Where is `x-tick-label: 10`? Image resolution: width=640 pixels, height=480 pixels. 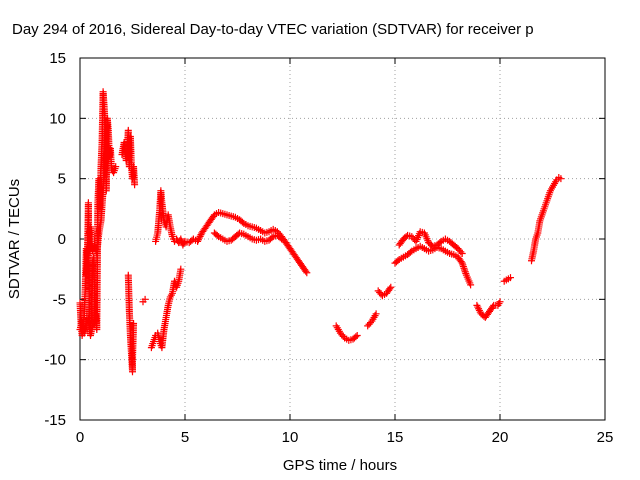 x-tick-label: 10 is located at coordinates (290, 437).